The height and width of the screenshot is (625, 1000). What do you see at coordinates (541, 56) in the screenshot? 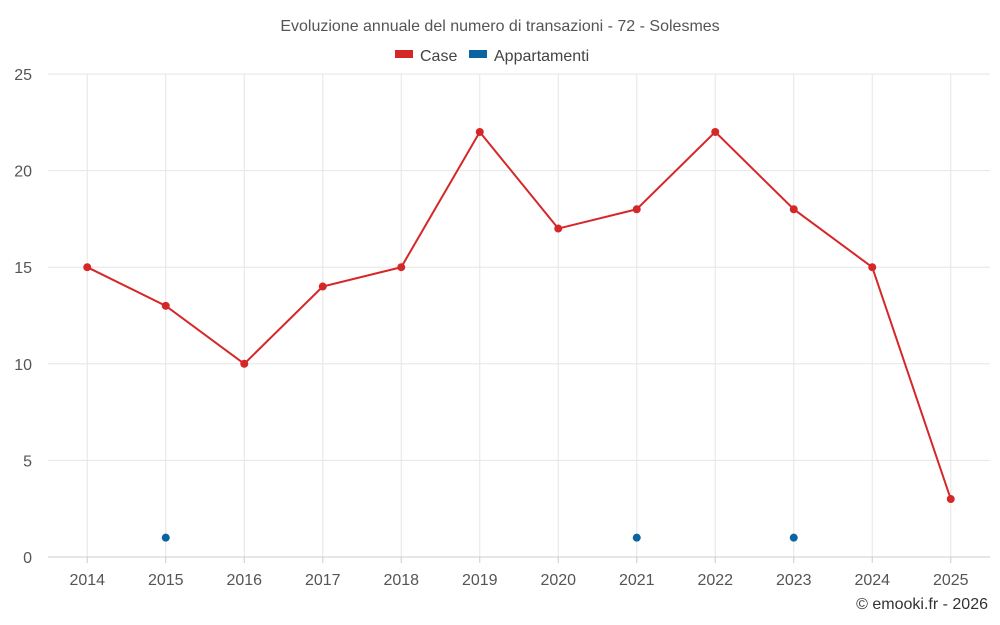
I see `legend-label-appartamenti: Appartamenti` at bounding box center [541, 56].